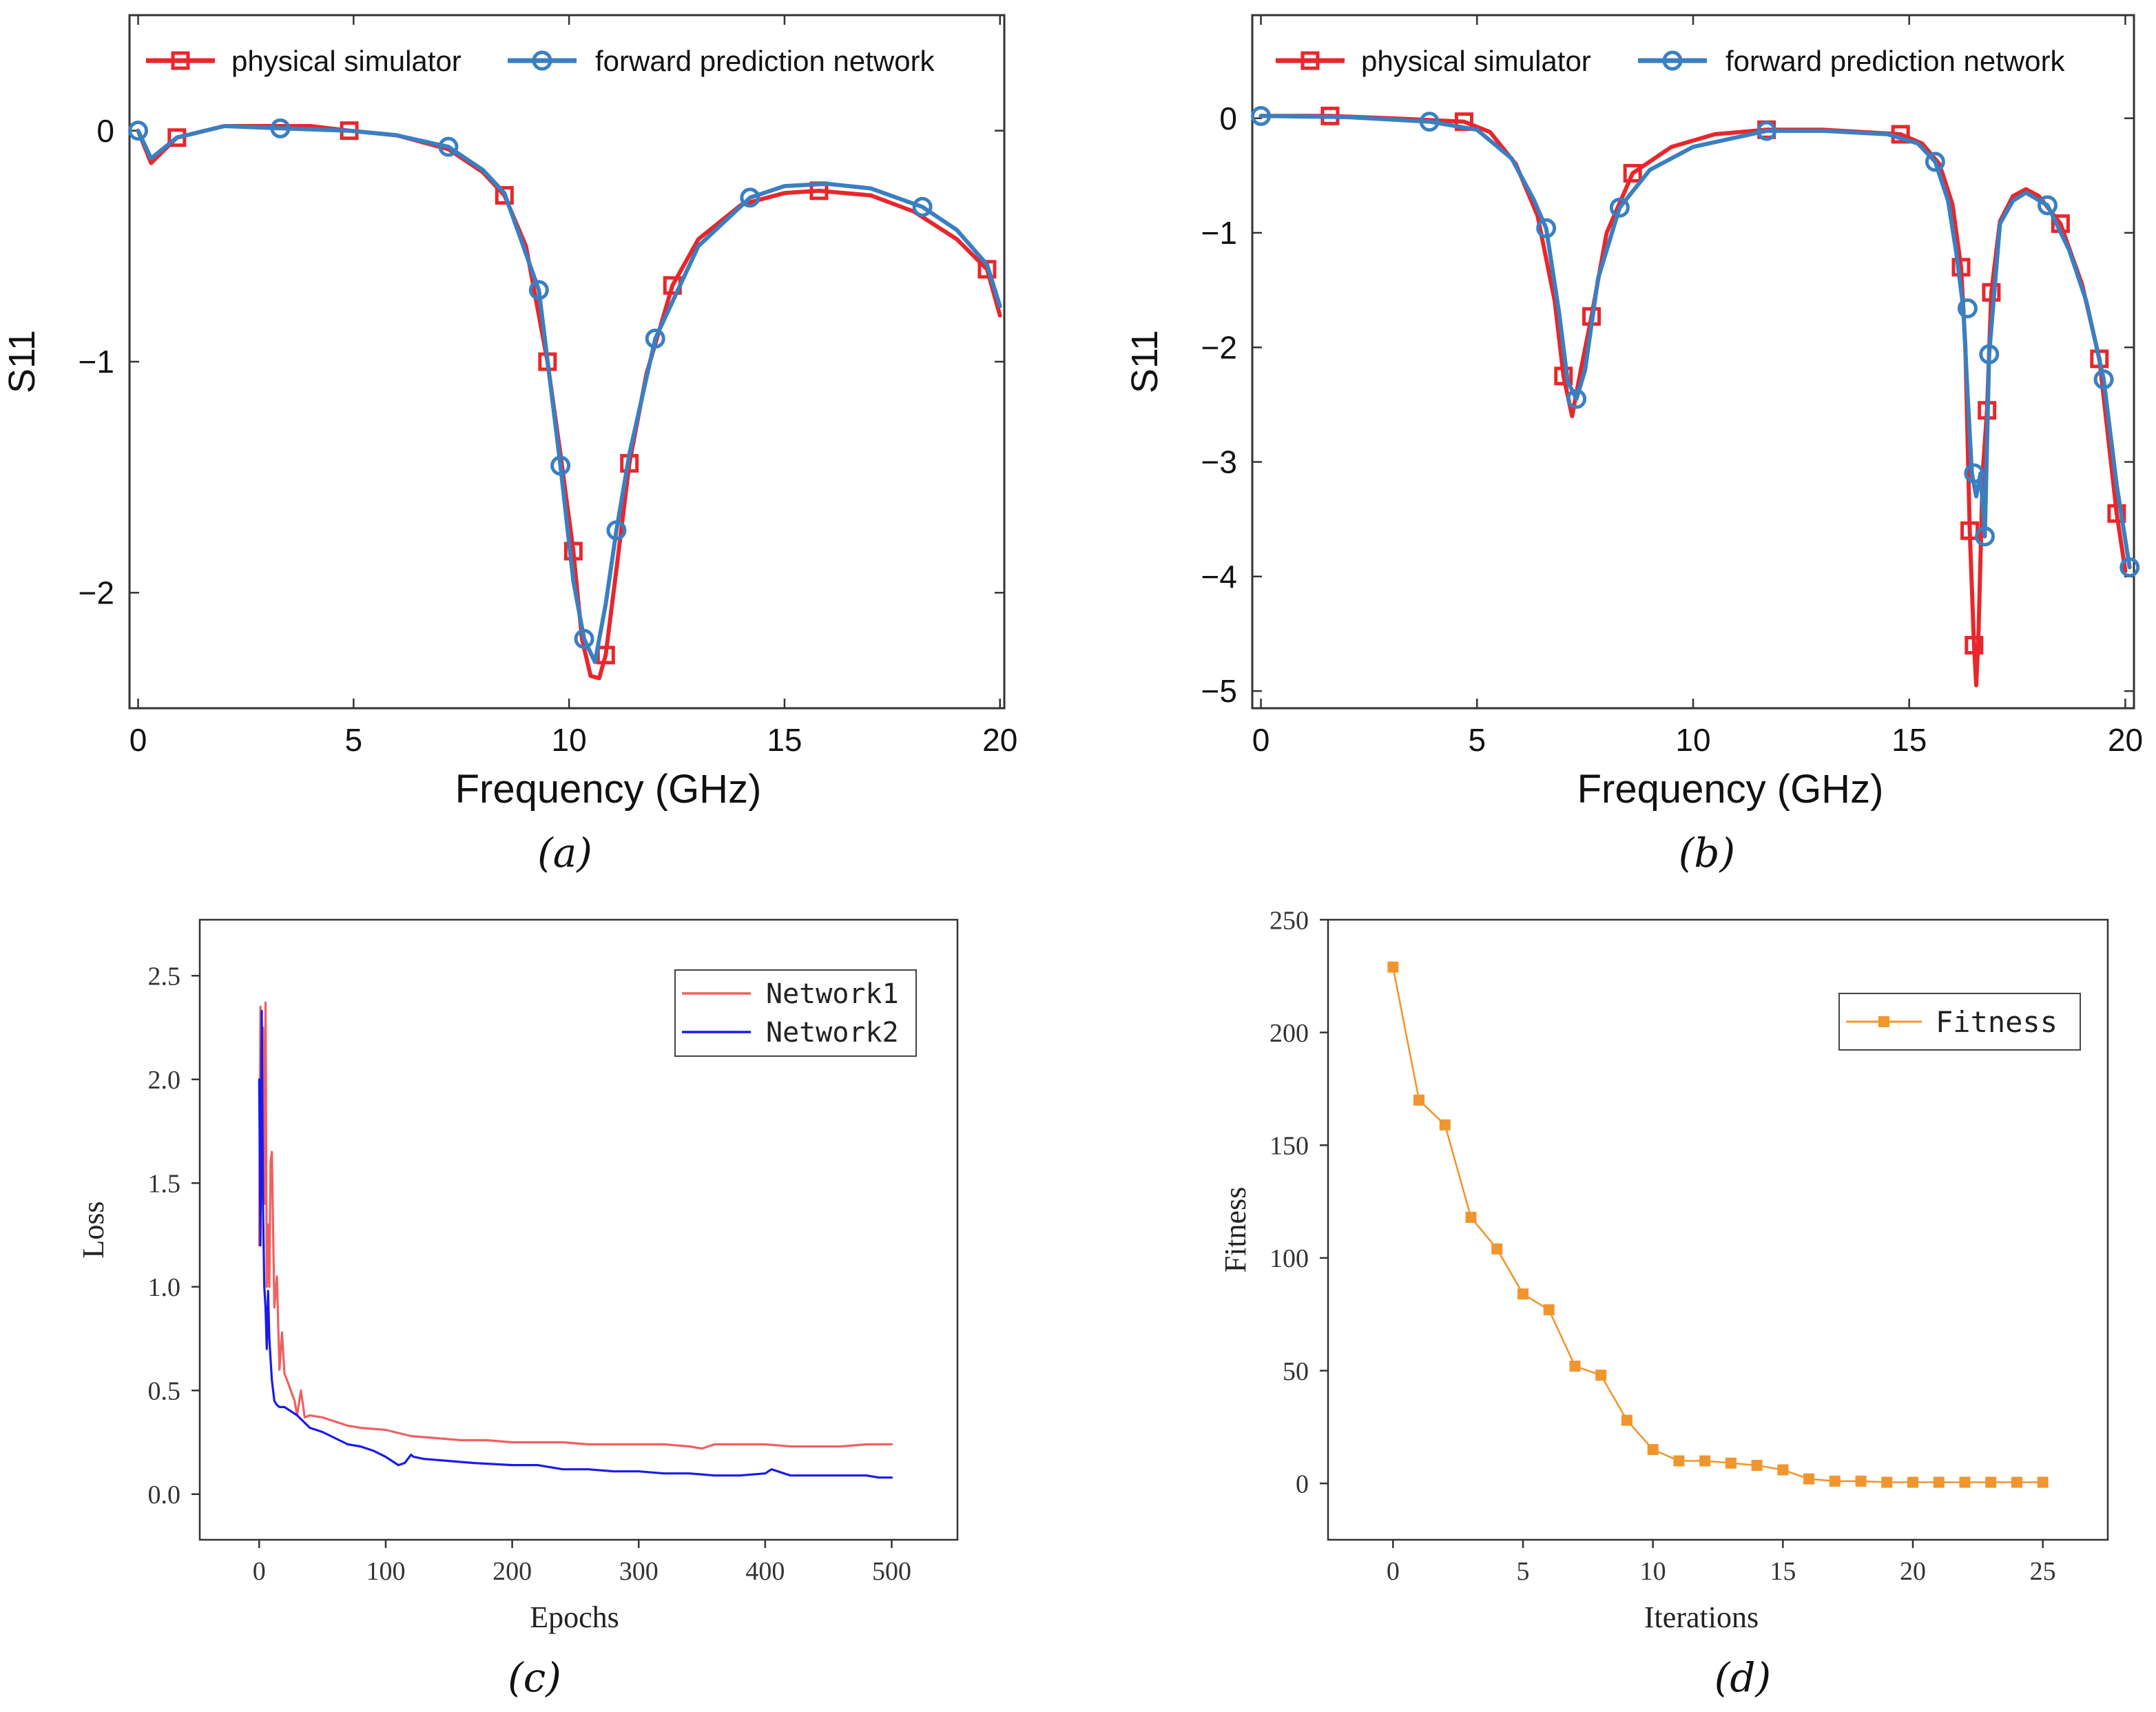 This screenshot has height=1712, width=2156. What do you see at coordinates (999, 740) in the screenshot?
I see `x-tick-label-a: 20` at bounding box center [999, 740].